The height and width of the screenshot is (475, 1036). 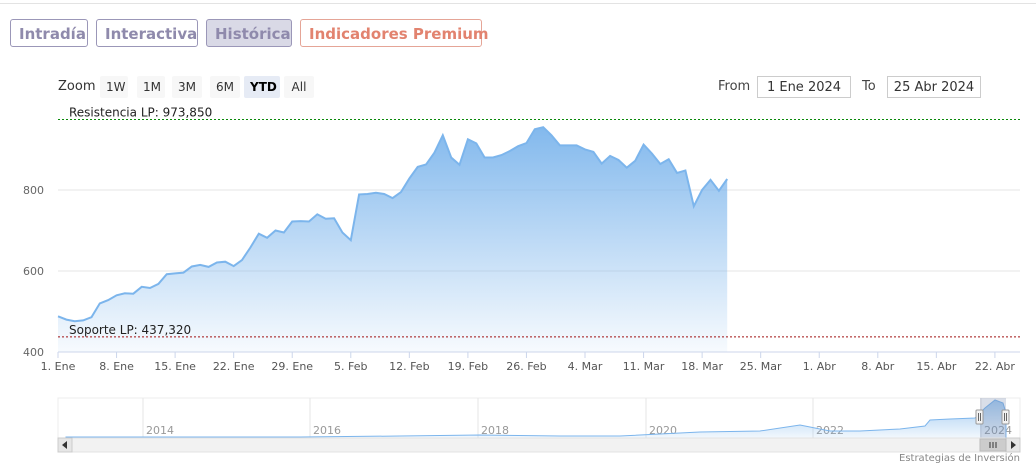 I want to click on x-tick-label: 22. Ene, so click(x=234, y=366).